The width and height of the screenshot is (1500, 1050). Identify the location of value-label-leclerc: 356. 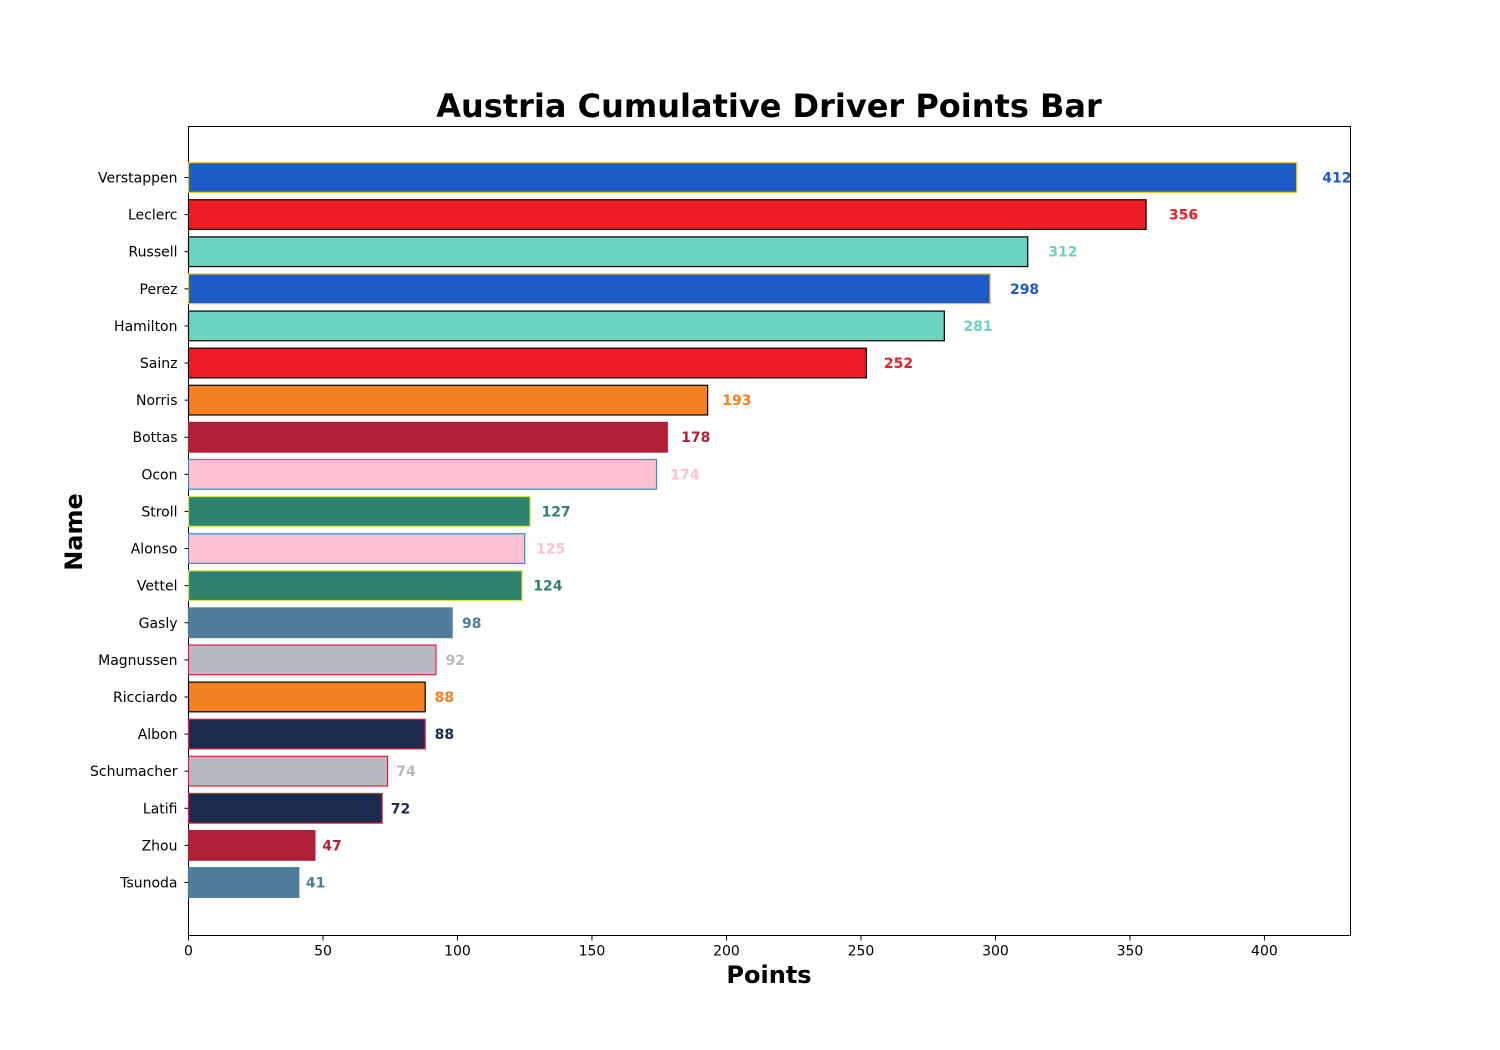
(1183, 216).